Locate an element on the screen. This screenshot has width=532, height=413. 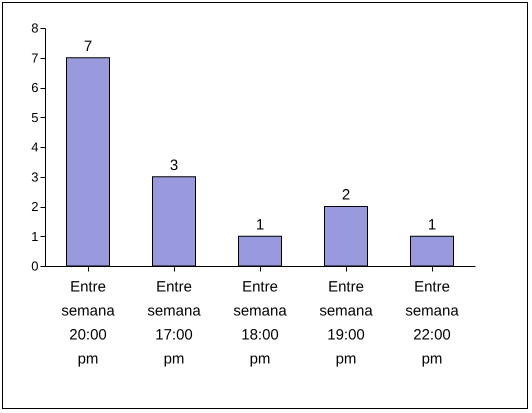
data-label: 7 is located at coordinates (88, 46).